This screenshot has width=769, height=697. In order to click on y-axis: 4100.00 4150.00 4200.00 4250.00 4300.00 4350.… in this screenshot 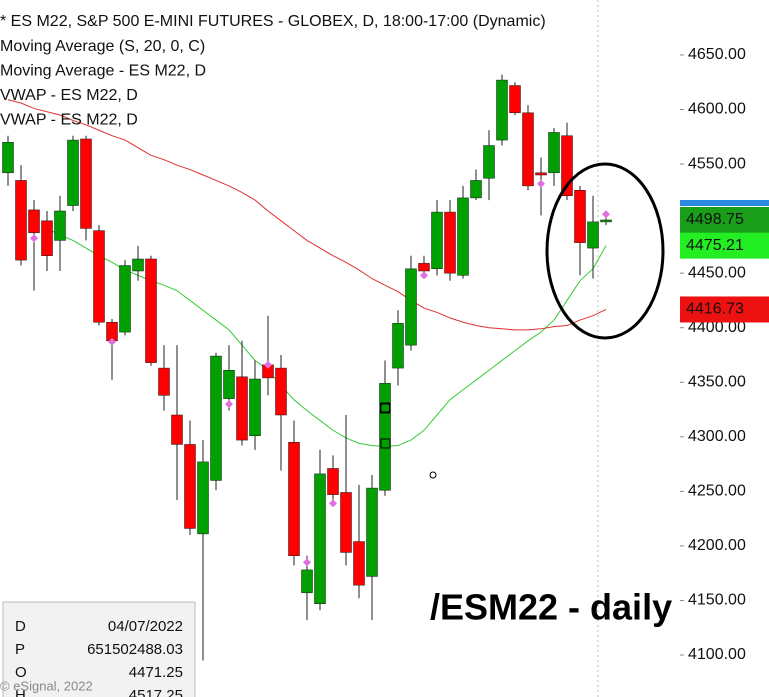, I will do `click(724, 354)`.